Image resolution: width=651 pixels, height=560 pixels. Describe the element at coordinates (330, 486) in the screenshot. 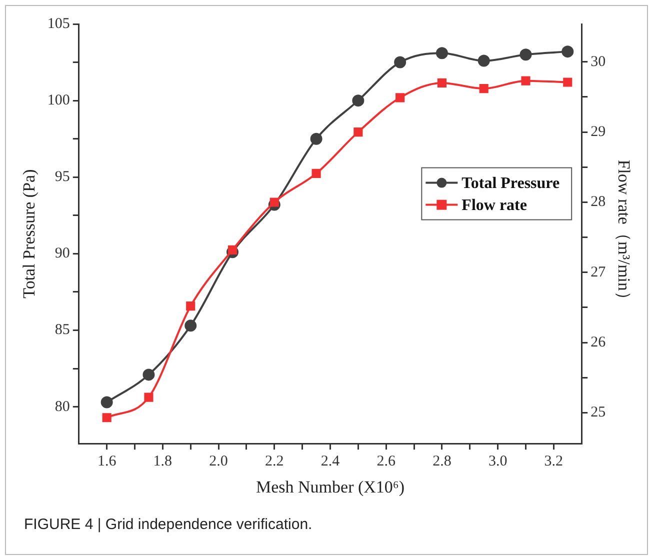

I see `x-axis-title: Mesh Number (X10⁶)` at that location.